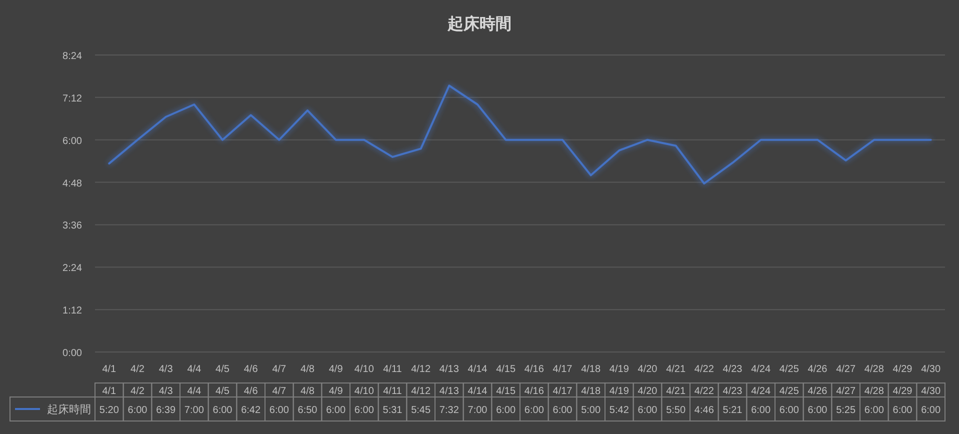 The image size is (959, 434). Describe the element at coordinates (72, 184) in the screenshot. I see `y-tick-label: 4:48` at that location.